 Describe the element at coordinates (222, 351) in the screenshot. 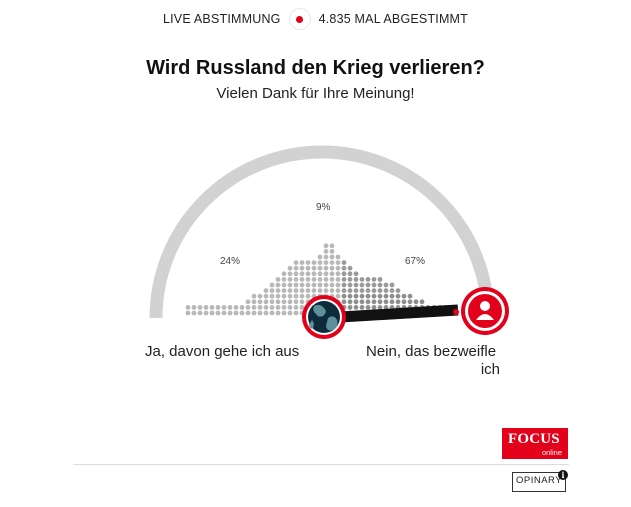

I see `answer-left: Ja, davon gehe ich aus` at that location.